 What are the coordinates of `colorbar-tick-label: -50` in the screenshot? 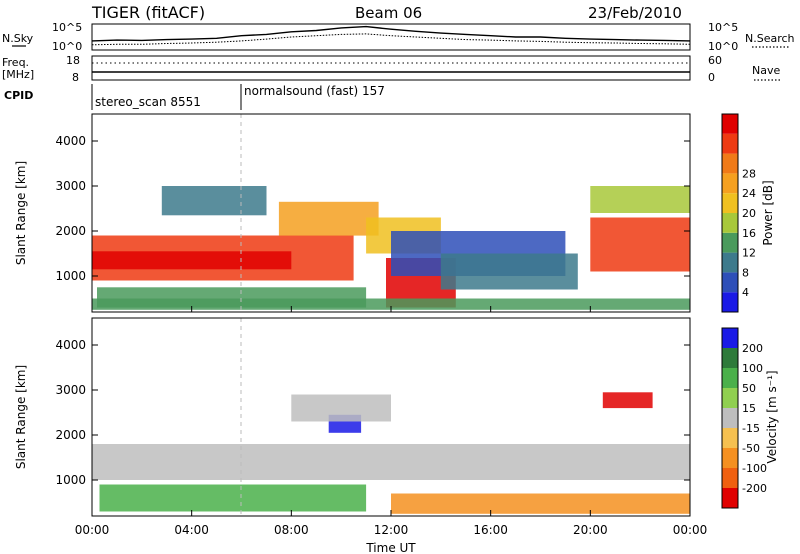 It's located at (751, 448).